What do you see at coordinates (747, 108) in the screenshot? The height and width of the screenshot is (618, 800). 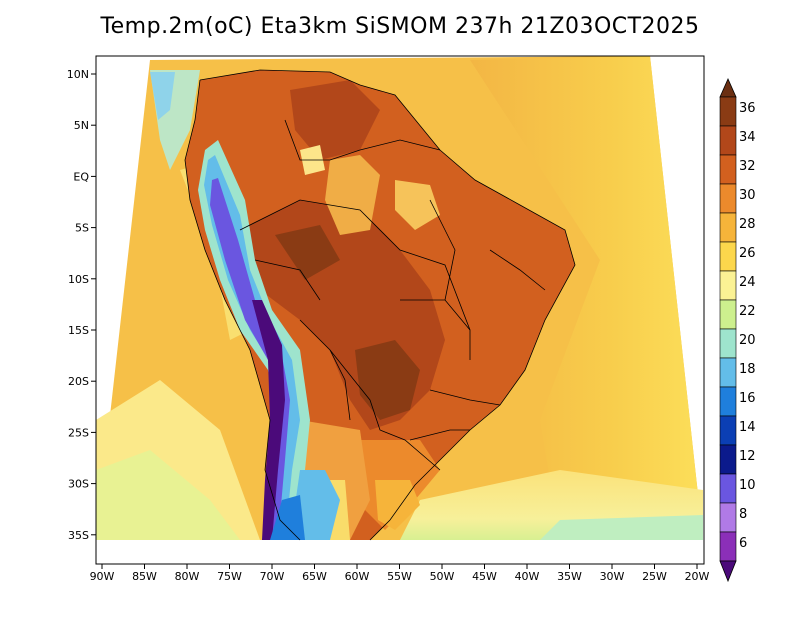 I see `colorbar-label: 36` at bounding box center [747, 108].